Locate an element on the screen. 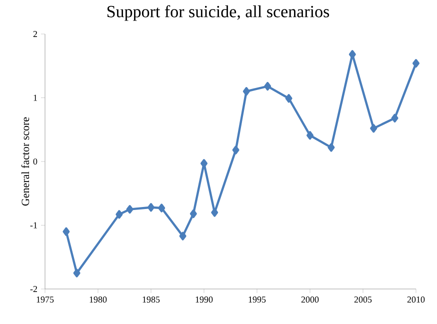 The image size is (437, 324). x-tick-label: 1980 is located at coordinates (98, 299).